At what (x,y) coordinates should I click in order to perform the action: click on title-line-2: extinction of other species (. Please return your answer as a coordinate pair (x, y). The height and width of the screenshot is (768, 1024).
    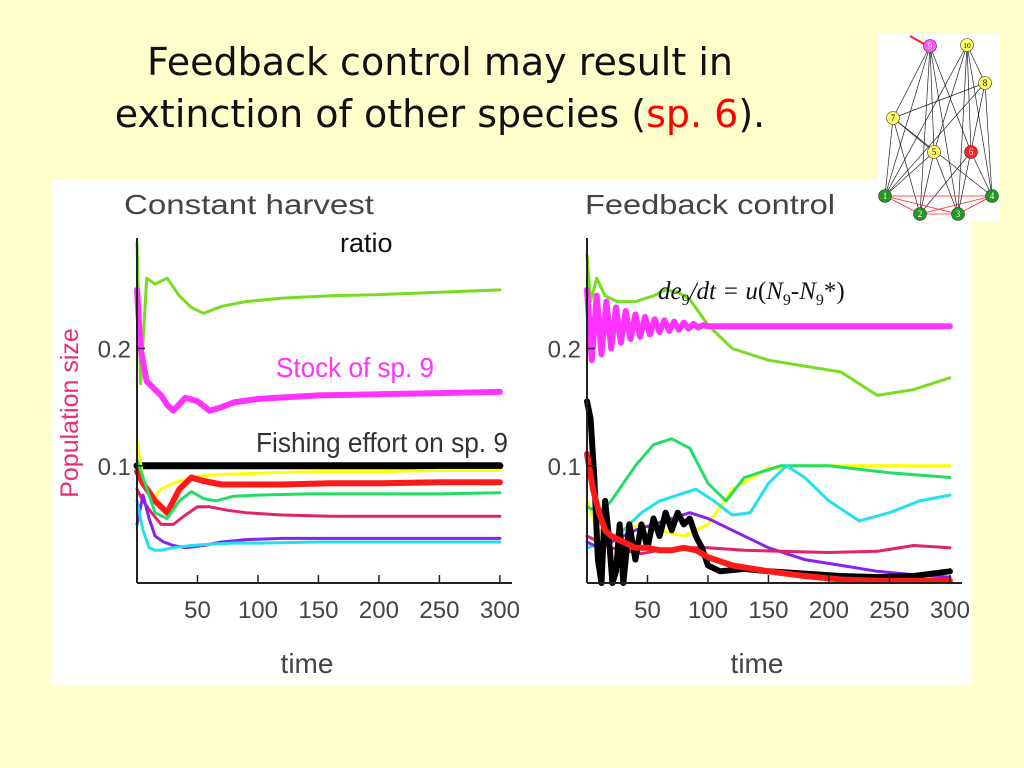
    Looking at the image, I should click on (380, 114).